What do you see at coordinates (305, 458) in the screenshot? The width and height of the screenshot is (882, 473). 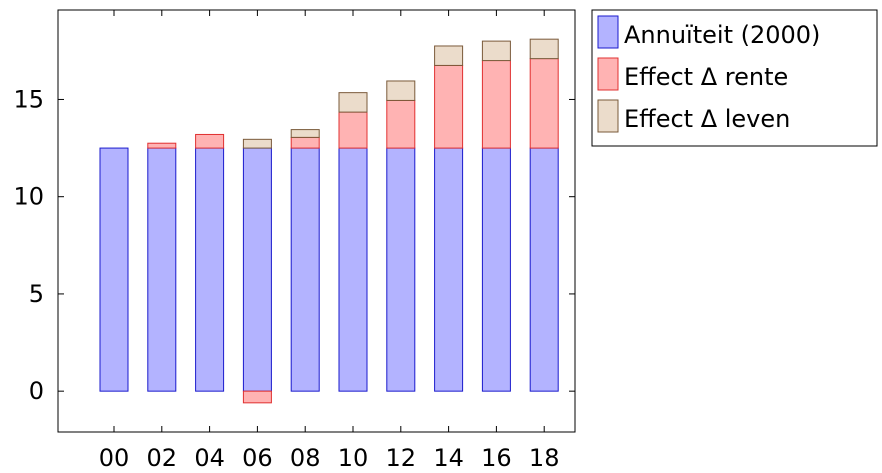 I see `x-tick-label-08: 08` at bounding box center [305, 458].